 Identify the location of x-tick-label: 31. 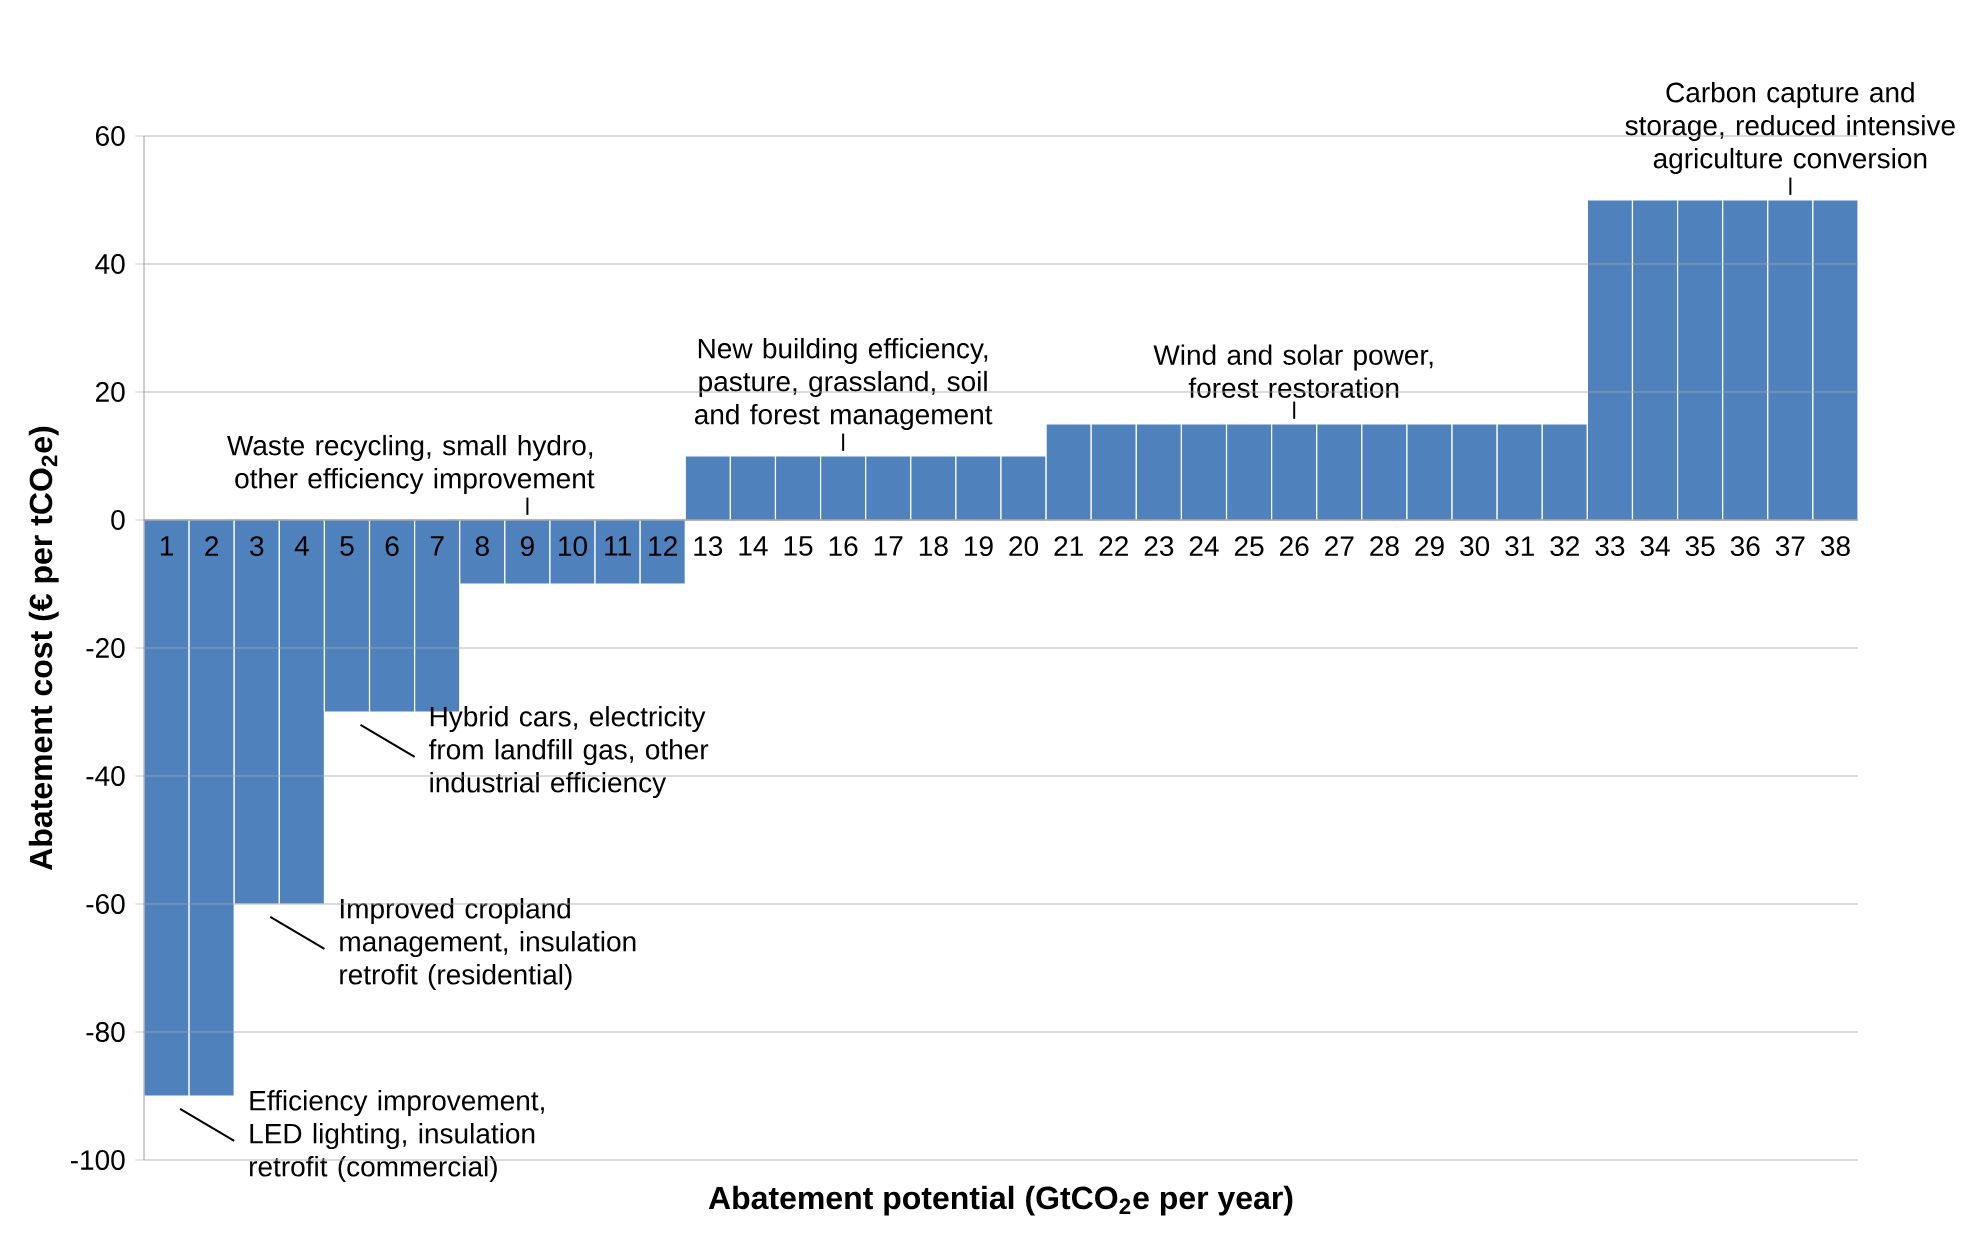
(1519, 546).